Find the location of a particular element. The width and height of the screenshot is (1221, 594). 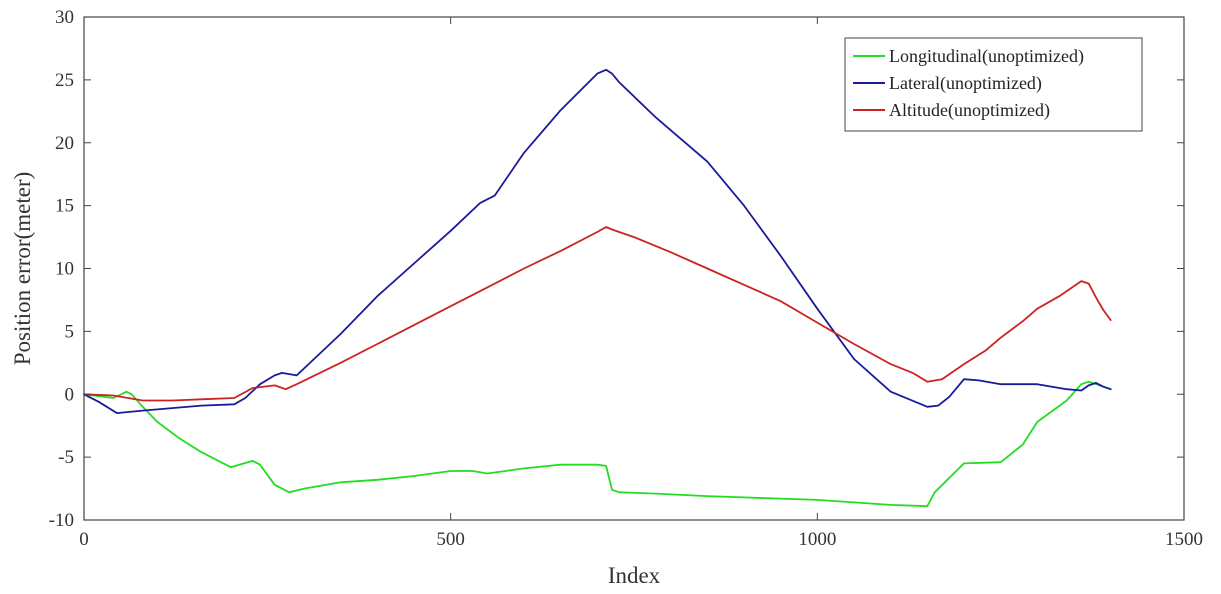

legend-label: Altitude(unoptimized) is located at coordinates (969, 110).